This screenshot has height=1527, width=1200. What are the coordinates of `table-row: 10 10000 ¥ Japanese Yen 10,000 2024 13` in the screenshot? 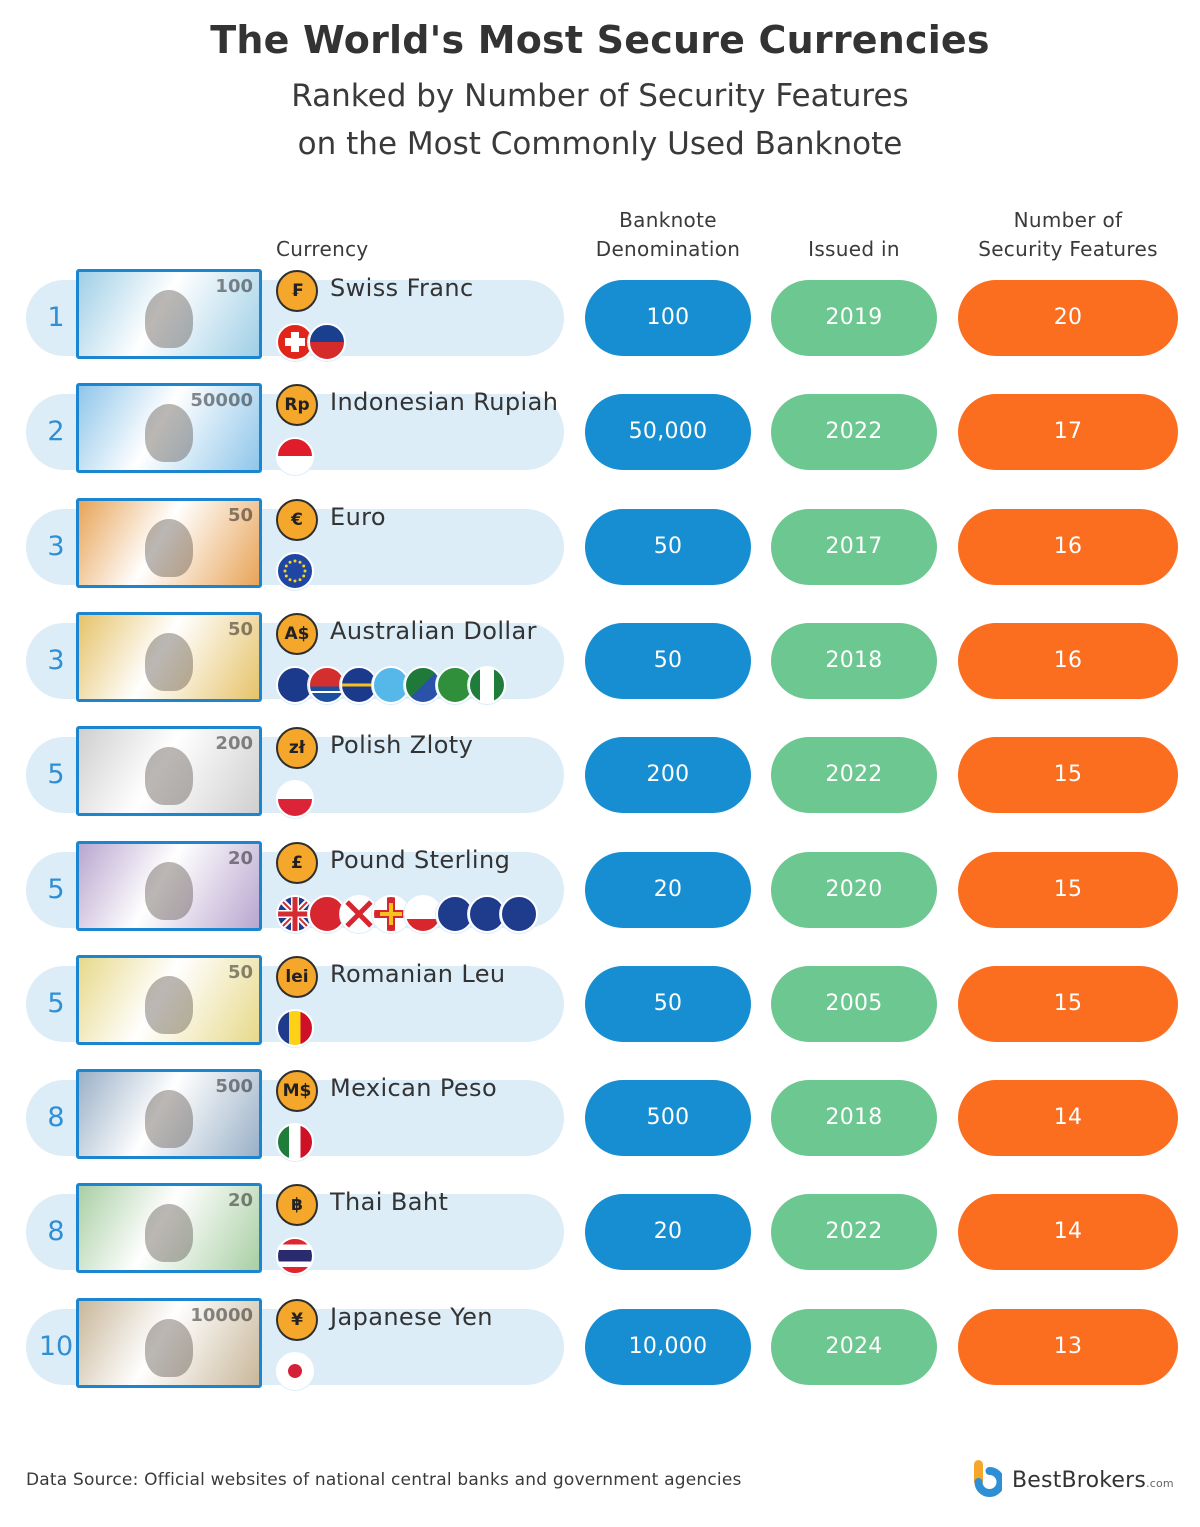 It's located at (600, 1348).